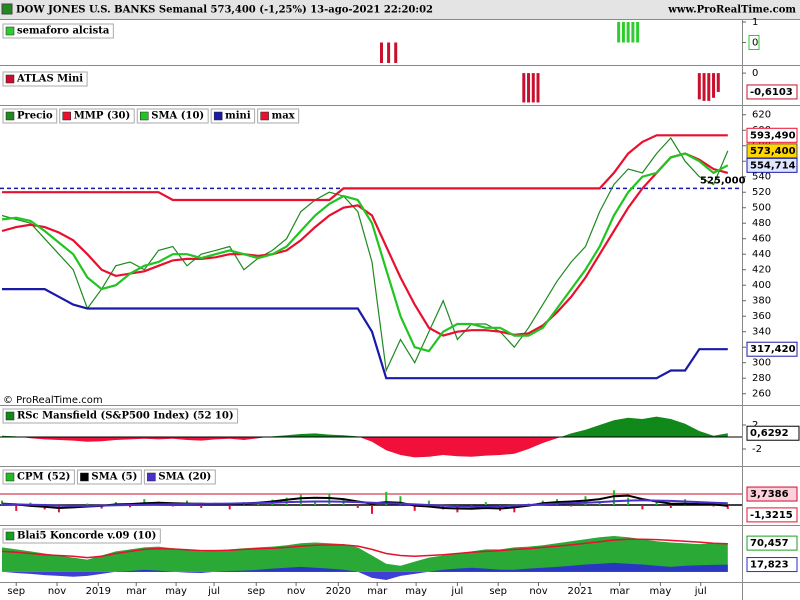  What do you see at coordinates (761, 254) in the screenshot?
I see `y-tick-label: 440` at bounding box center [761, 254].